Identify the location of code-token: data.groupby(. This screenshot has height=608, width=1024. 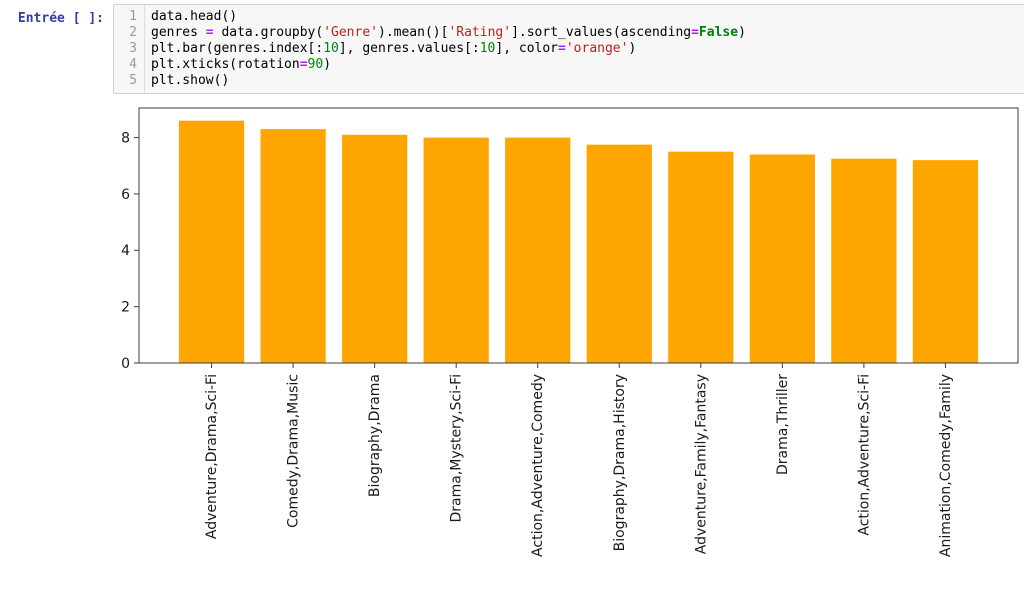
(268, 32).